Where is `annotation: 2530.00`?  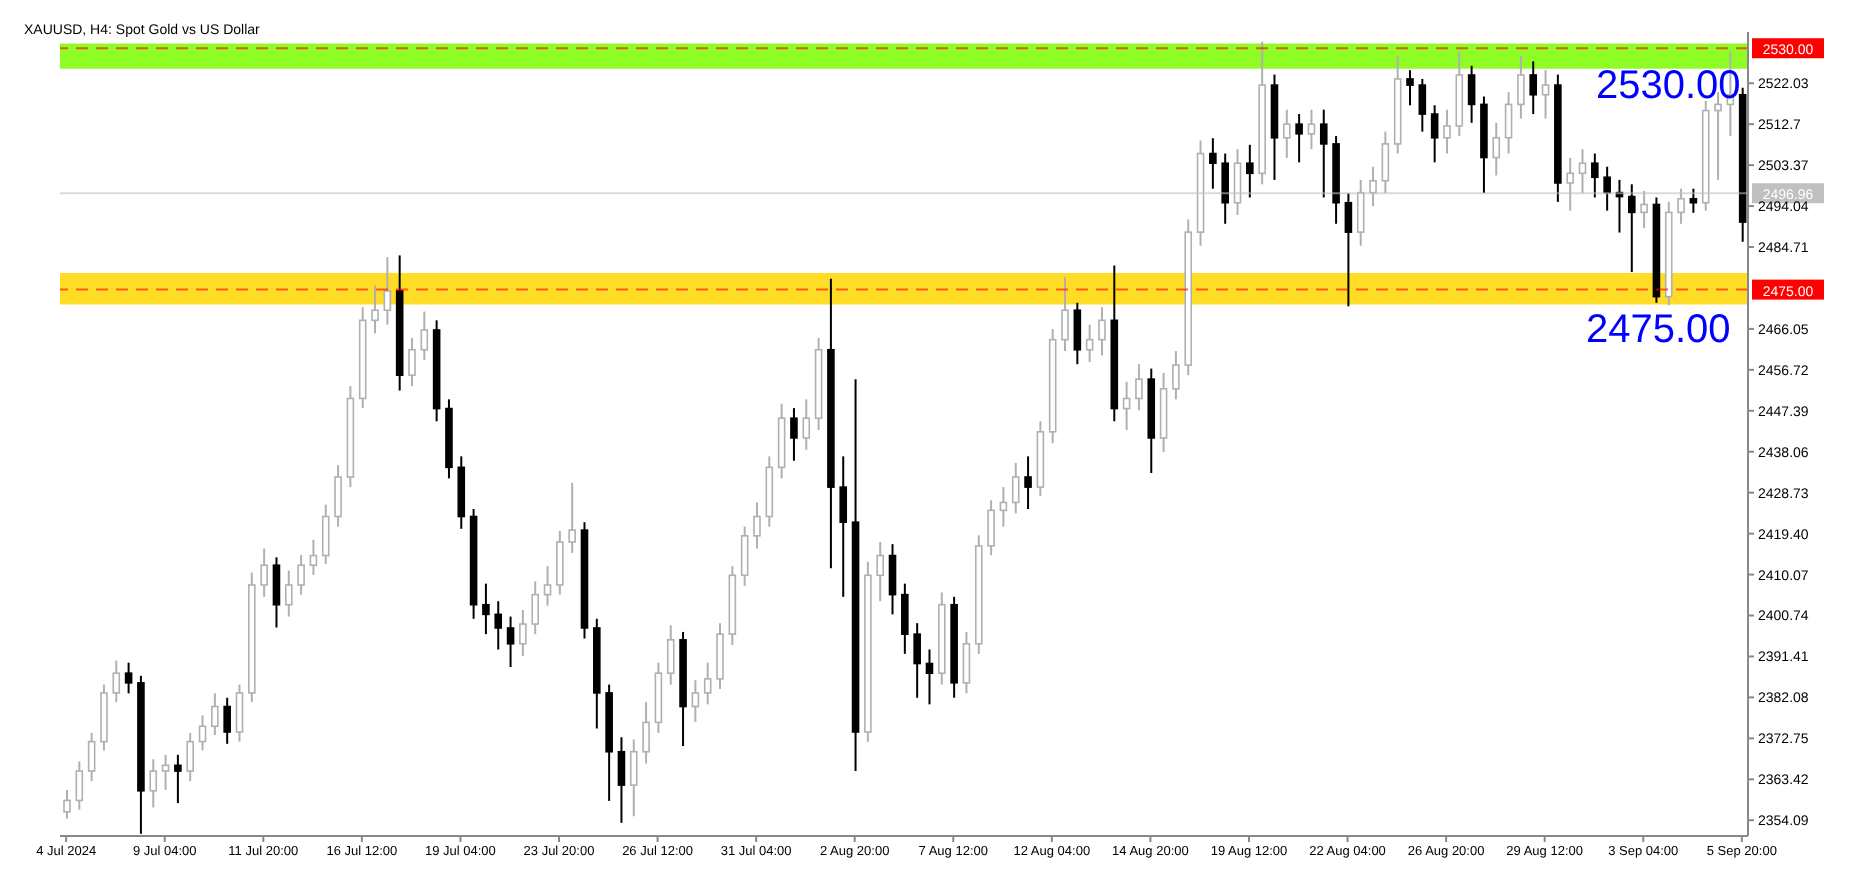 annotation: 2530.00 is located at coordinates (1668, 87).